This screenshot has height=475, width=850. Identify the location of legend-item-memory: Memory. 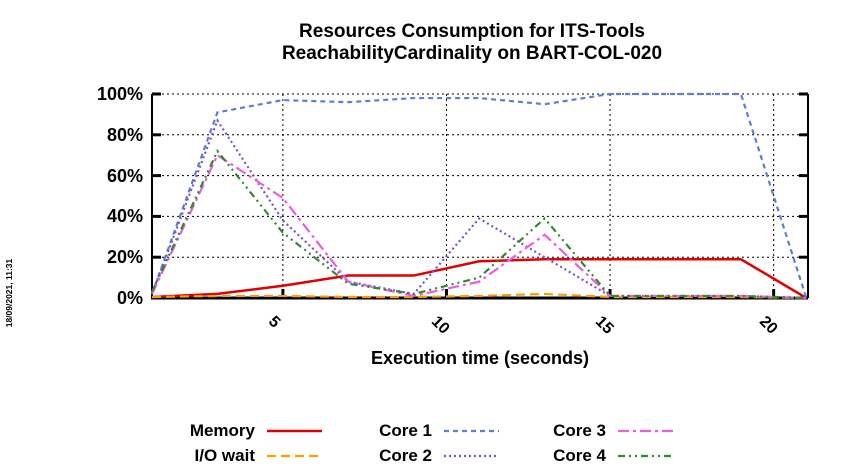
(244, 430).